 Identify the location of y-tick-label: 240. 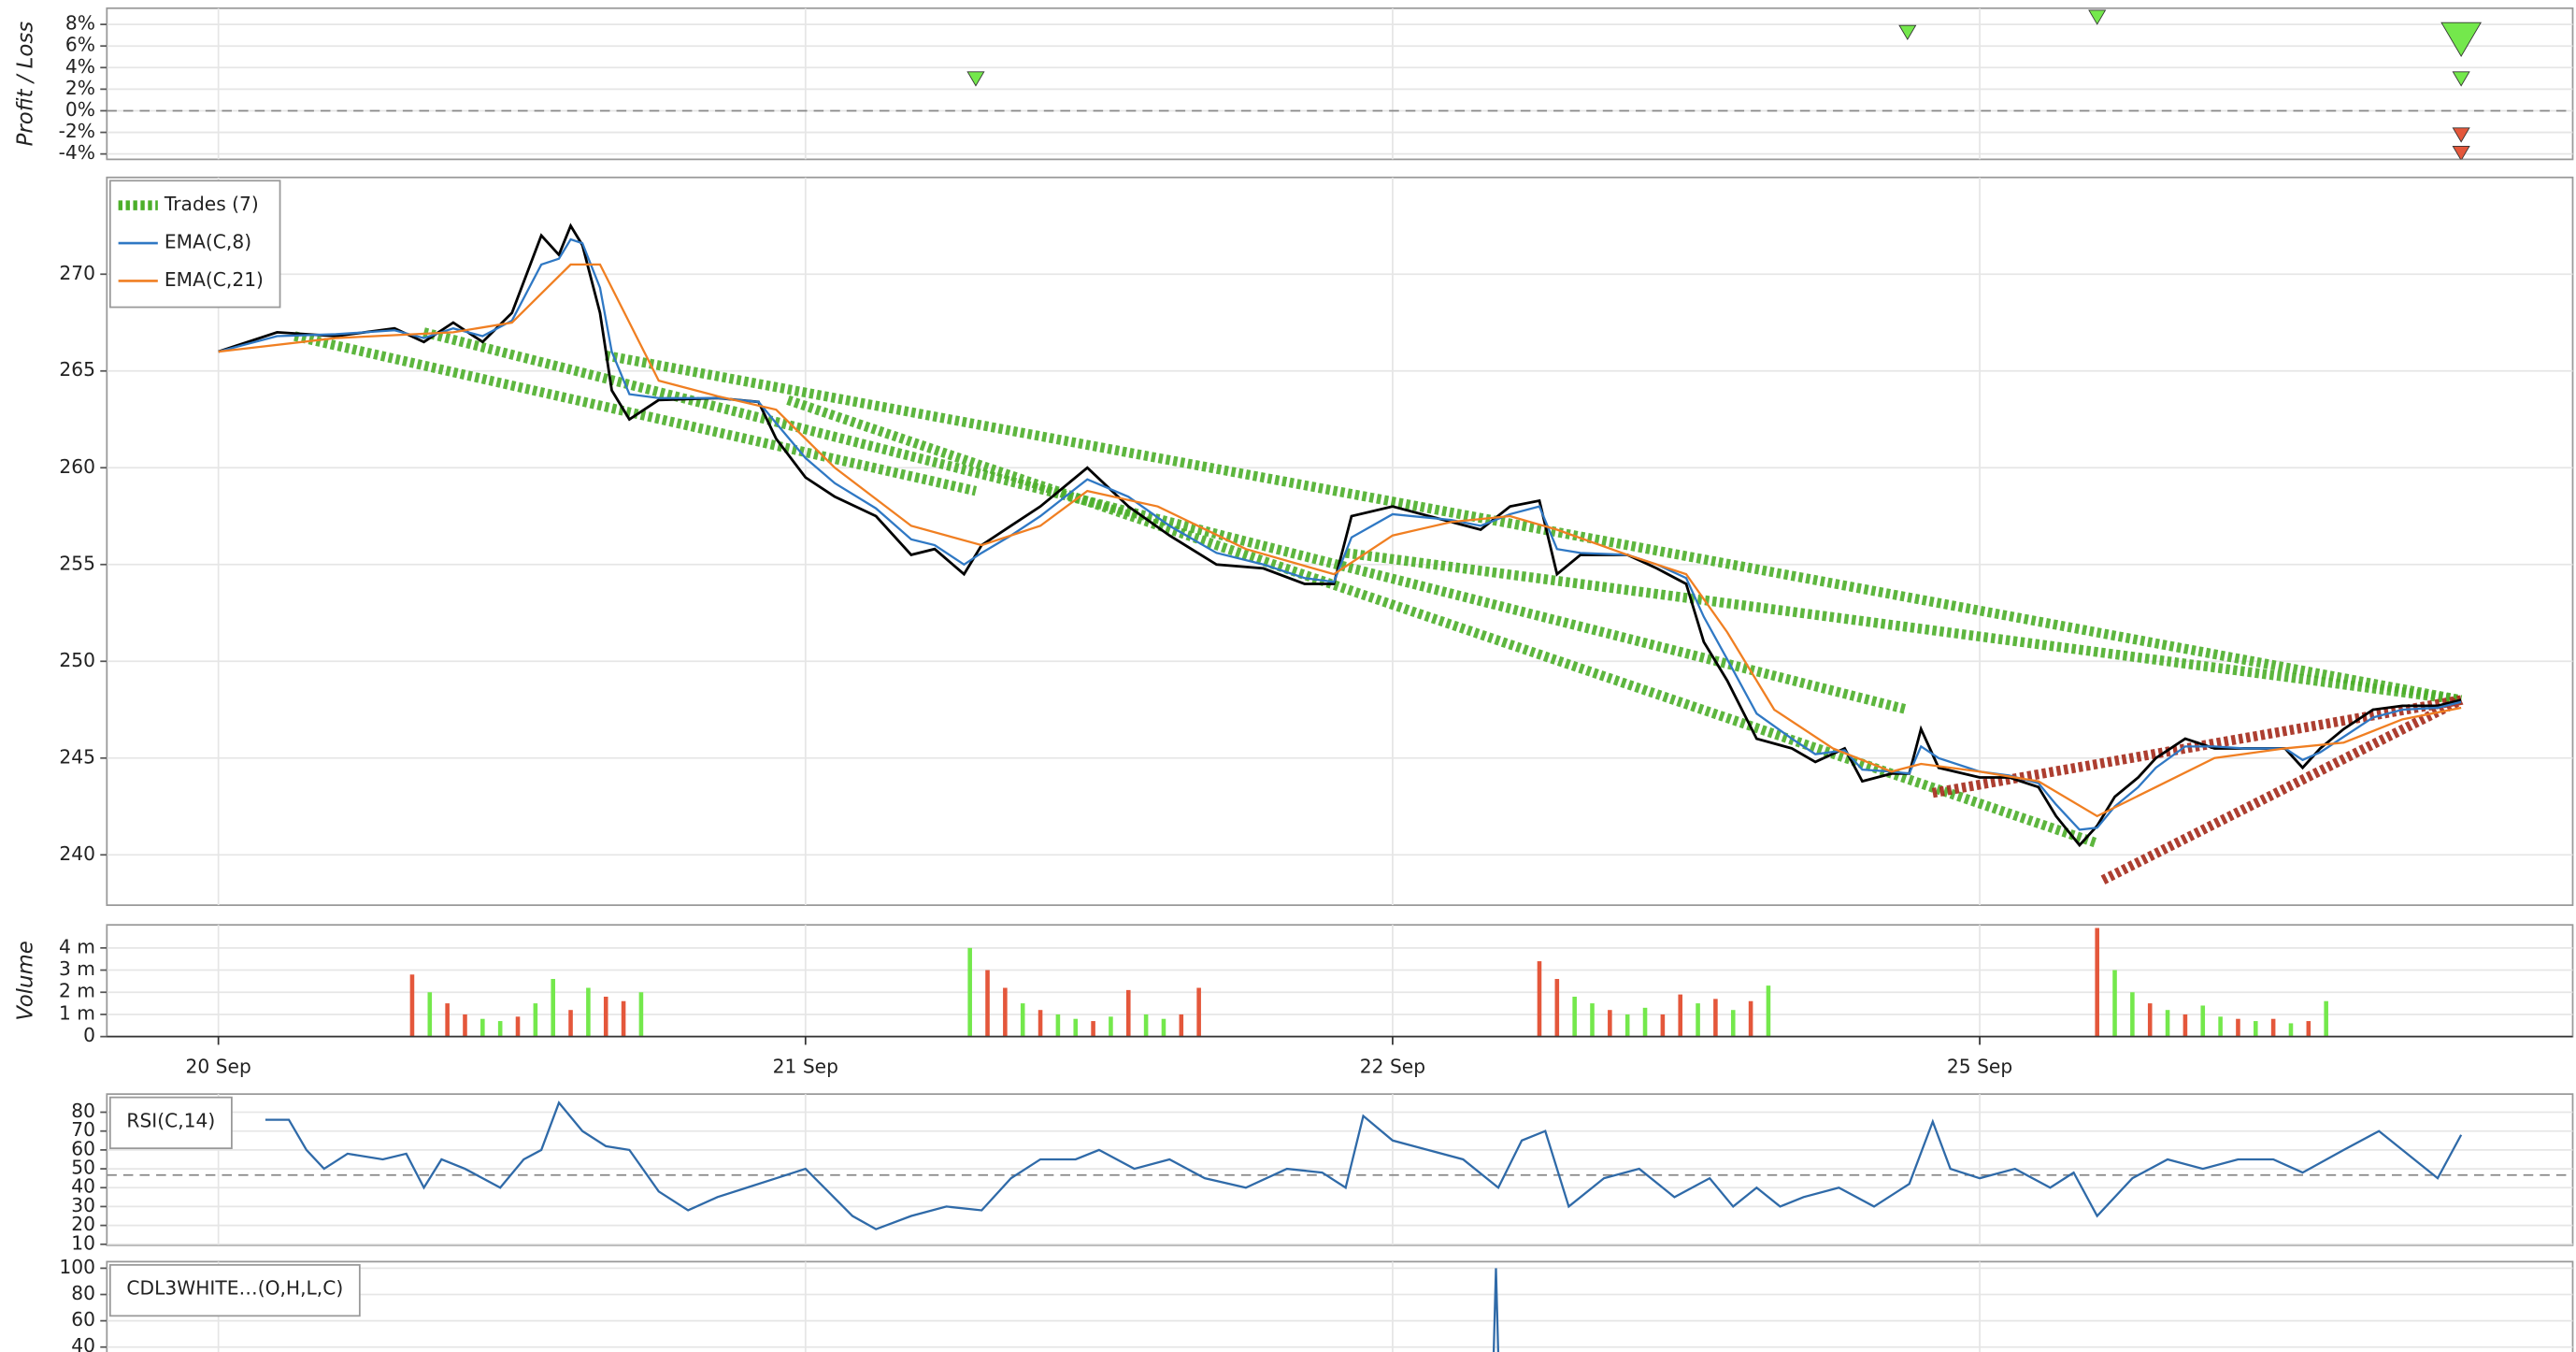
(77, 854).